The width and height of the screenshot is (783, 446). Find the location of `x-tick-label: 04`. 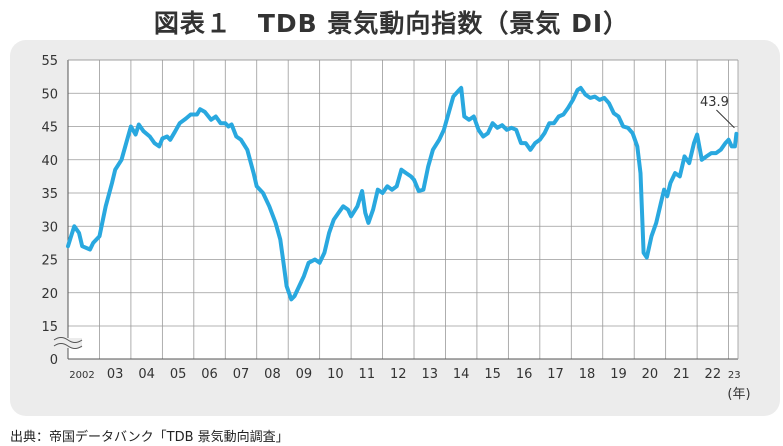

x-tick-label: 04 is located at coordinates (146, 374).